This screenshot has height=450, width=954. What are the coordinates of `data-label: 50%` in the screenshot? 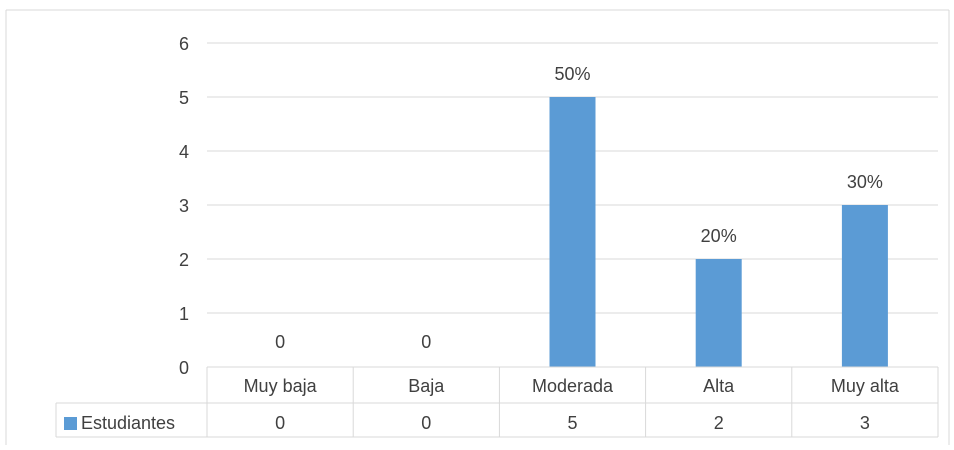 It's located at (572, 74).